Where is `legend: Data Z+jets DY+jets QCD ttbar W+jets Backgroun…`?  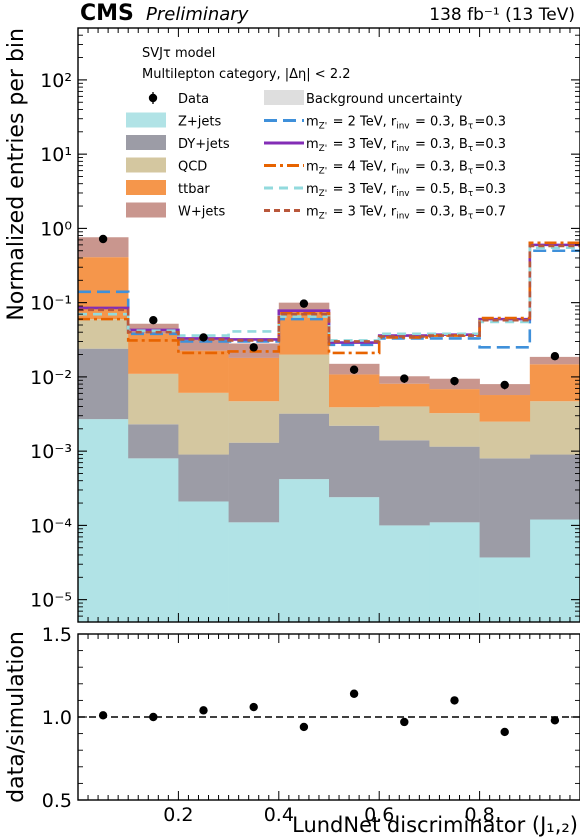
legend: Data Z+jets DY+jets QCD ttbar W+jets Backgroun… is located at coordinates (316, 156).